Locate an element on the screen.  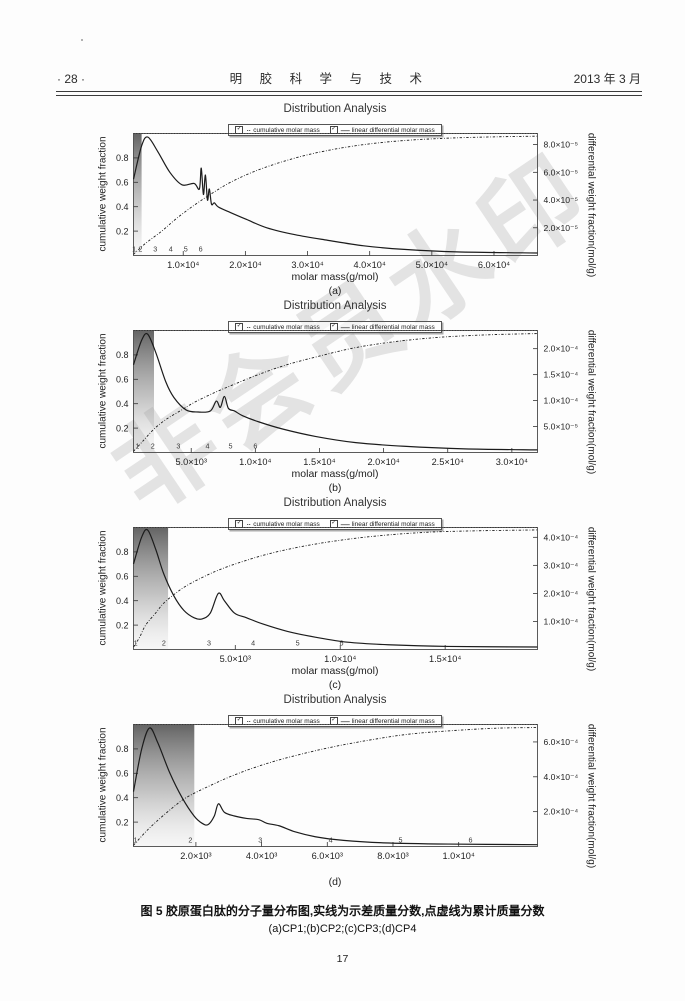
right-axis-tick-label: 1.0×10⁻⁴ is located at coordinates (561, 401).